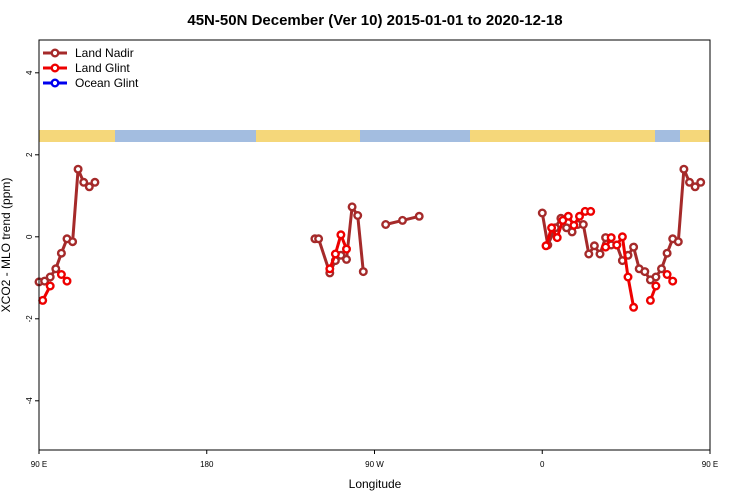 The height and width of the screenshot is (500, 750). What do you see at coordinates (374, 136) in the screenshot?
I see `map-strip` at bounding box center [374, 136].